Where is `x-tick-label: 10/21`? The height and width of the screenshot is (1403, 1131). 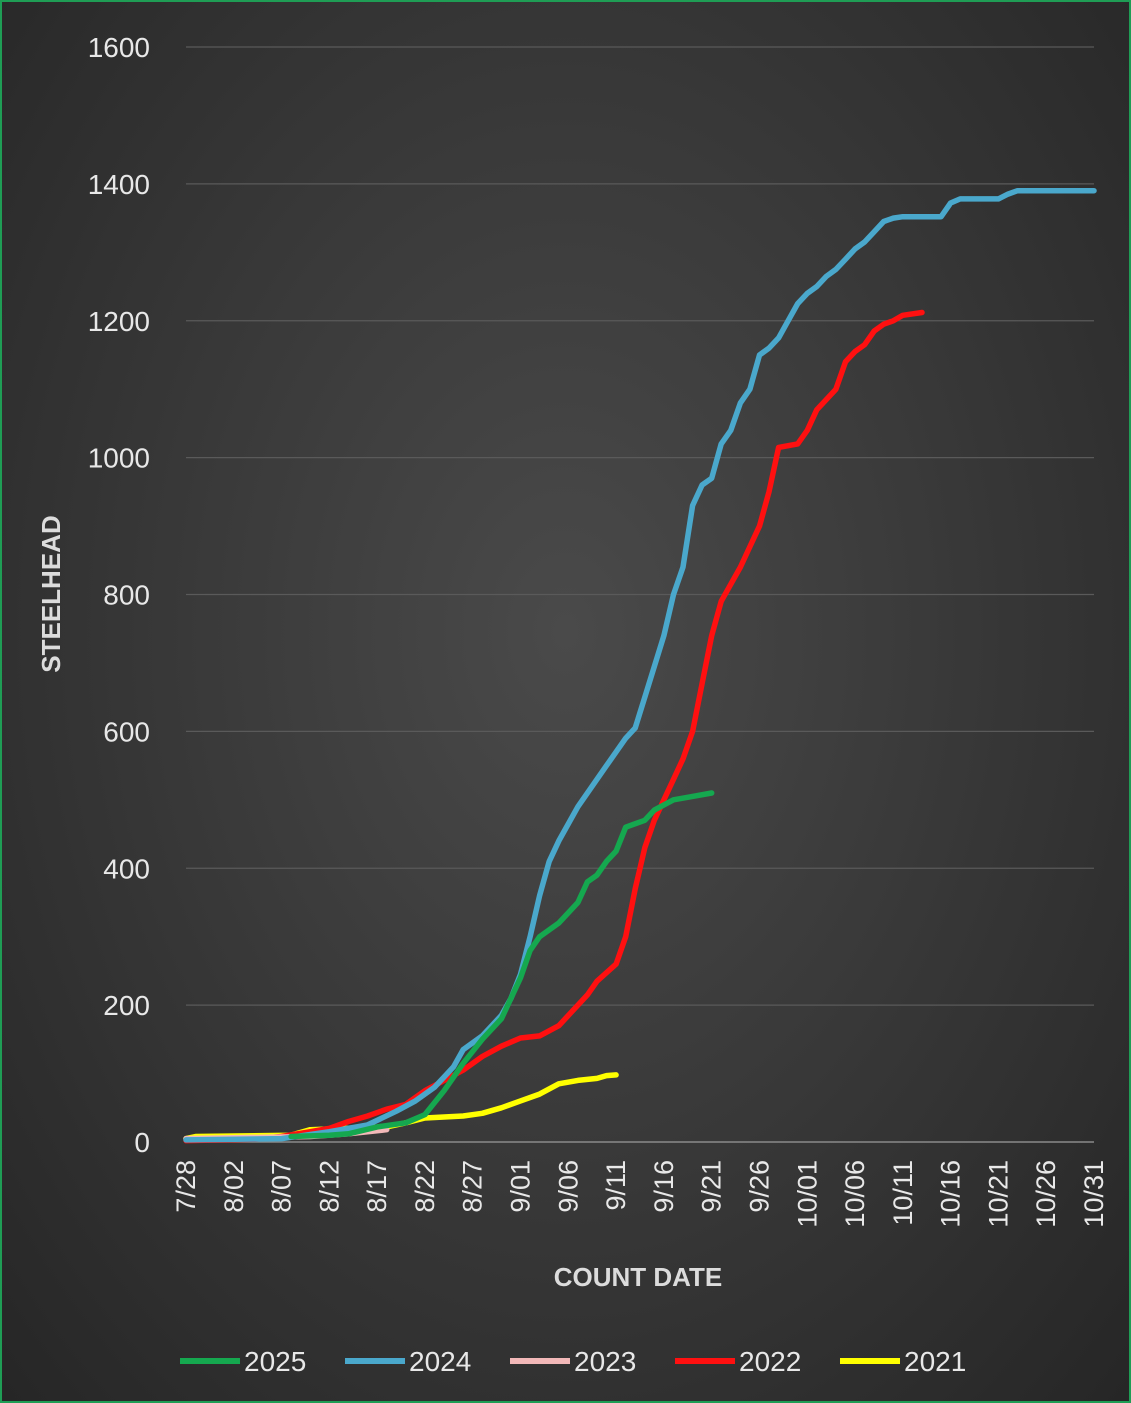 x-tick-label: 10/21 is located at coordinates (998, 1194).